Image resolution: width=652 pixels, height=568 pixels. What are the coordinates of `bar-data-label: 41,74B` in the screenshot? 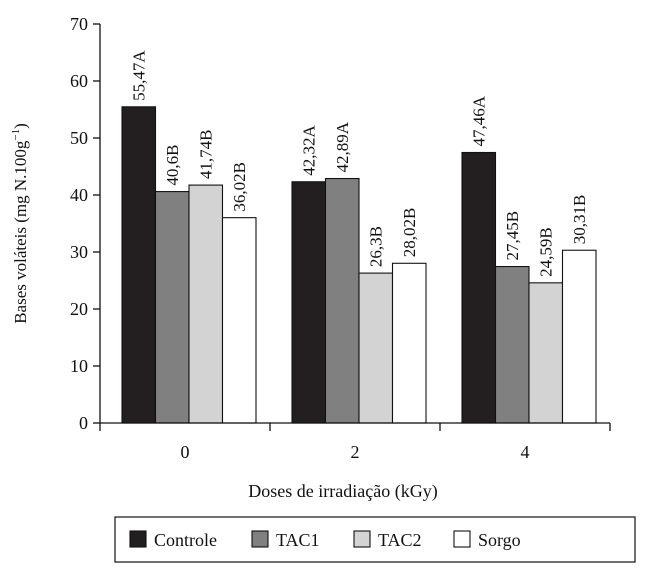 It's located at (206, 154).